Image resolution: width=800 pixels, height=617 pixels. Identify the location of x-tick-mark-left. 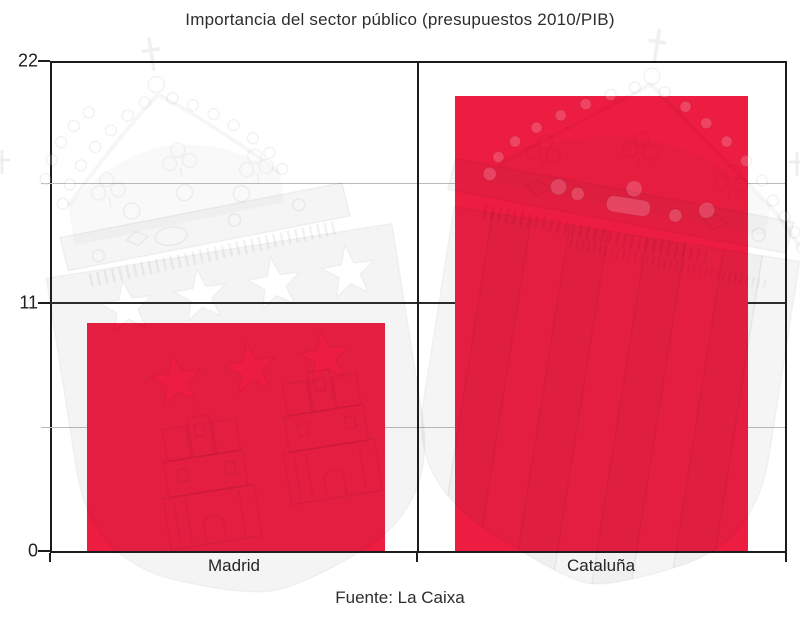
(50, 557).